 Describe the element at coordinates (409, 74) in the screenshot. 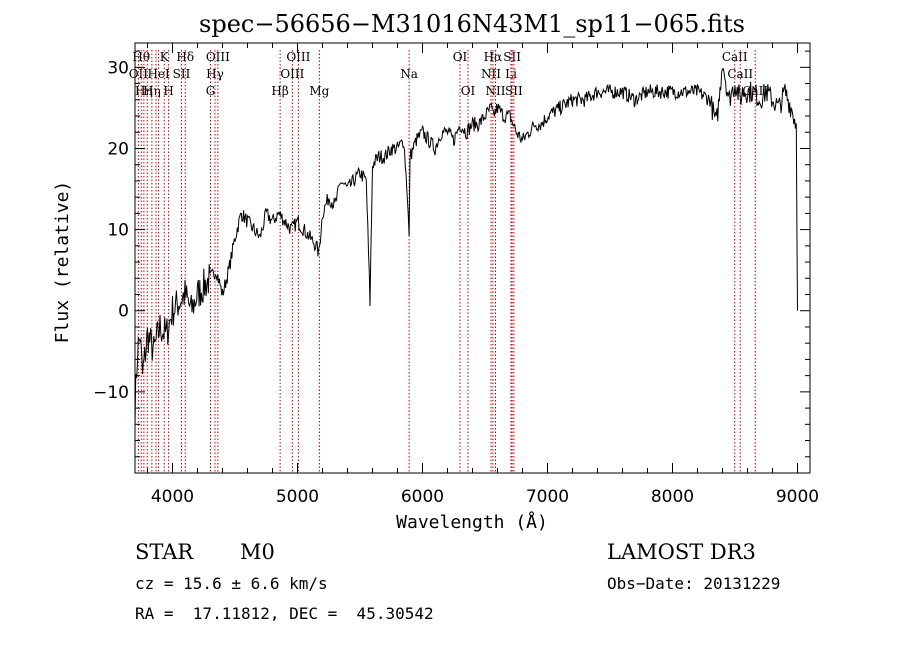

I see `line-label-18: Na` at that location.